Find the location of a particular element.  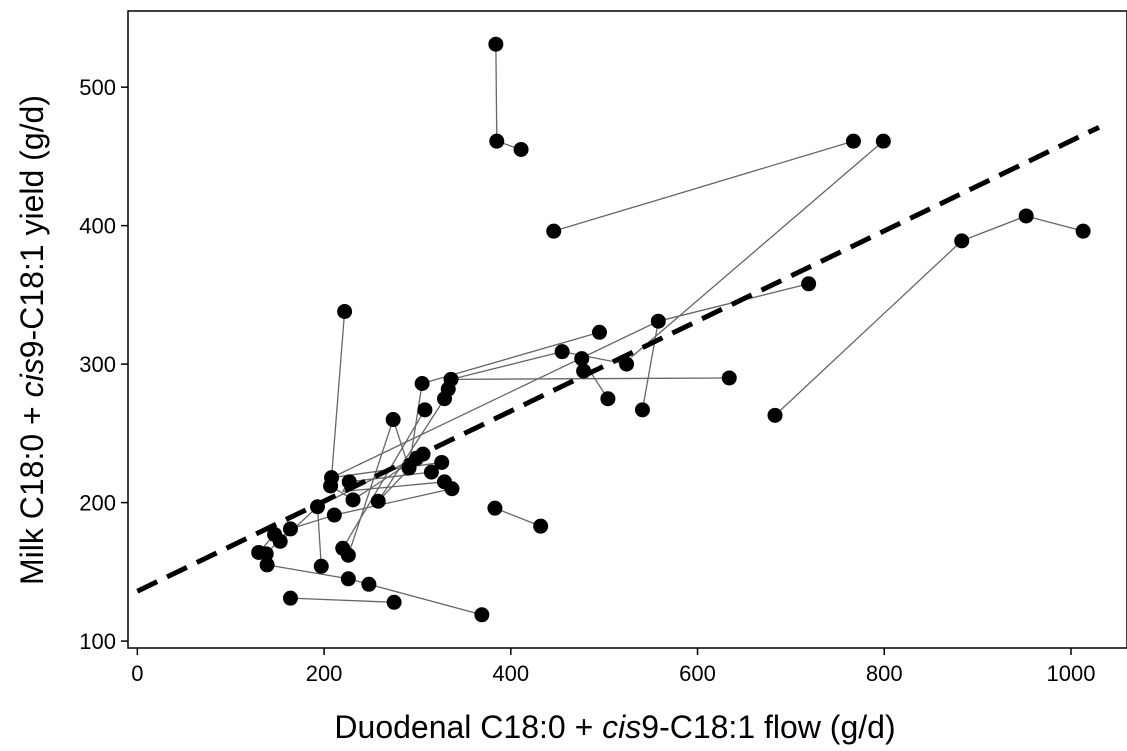

y-axis-title: Milk C18:0 + cis9-C18:1 yield (g/d) is located at coordinates (32, 340).